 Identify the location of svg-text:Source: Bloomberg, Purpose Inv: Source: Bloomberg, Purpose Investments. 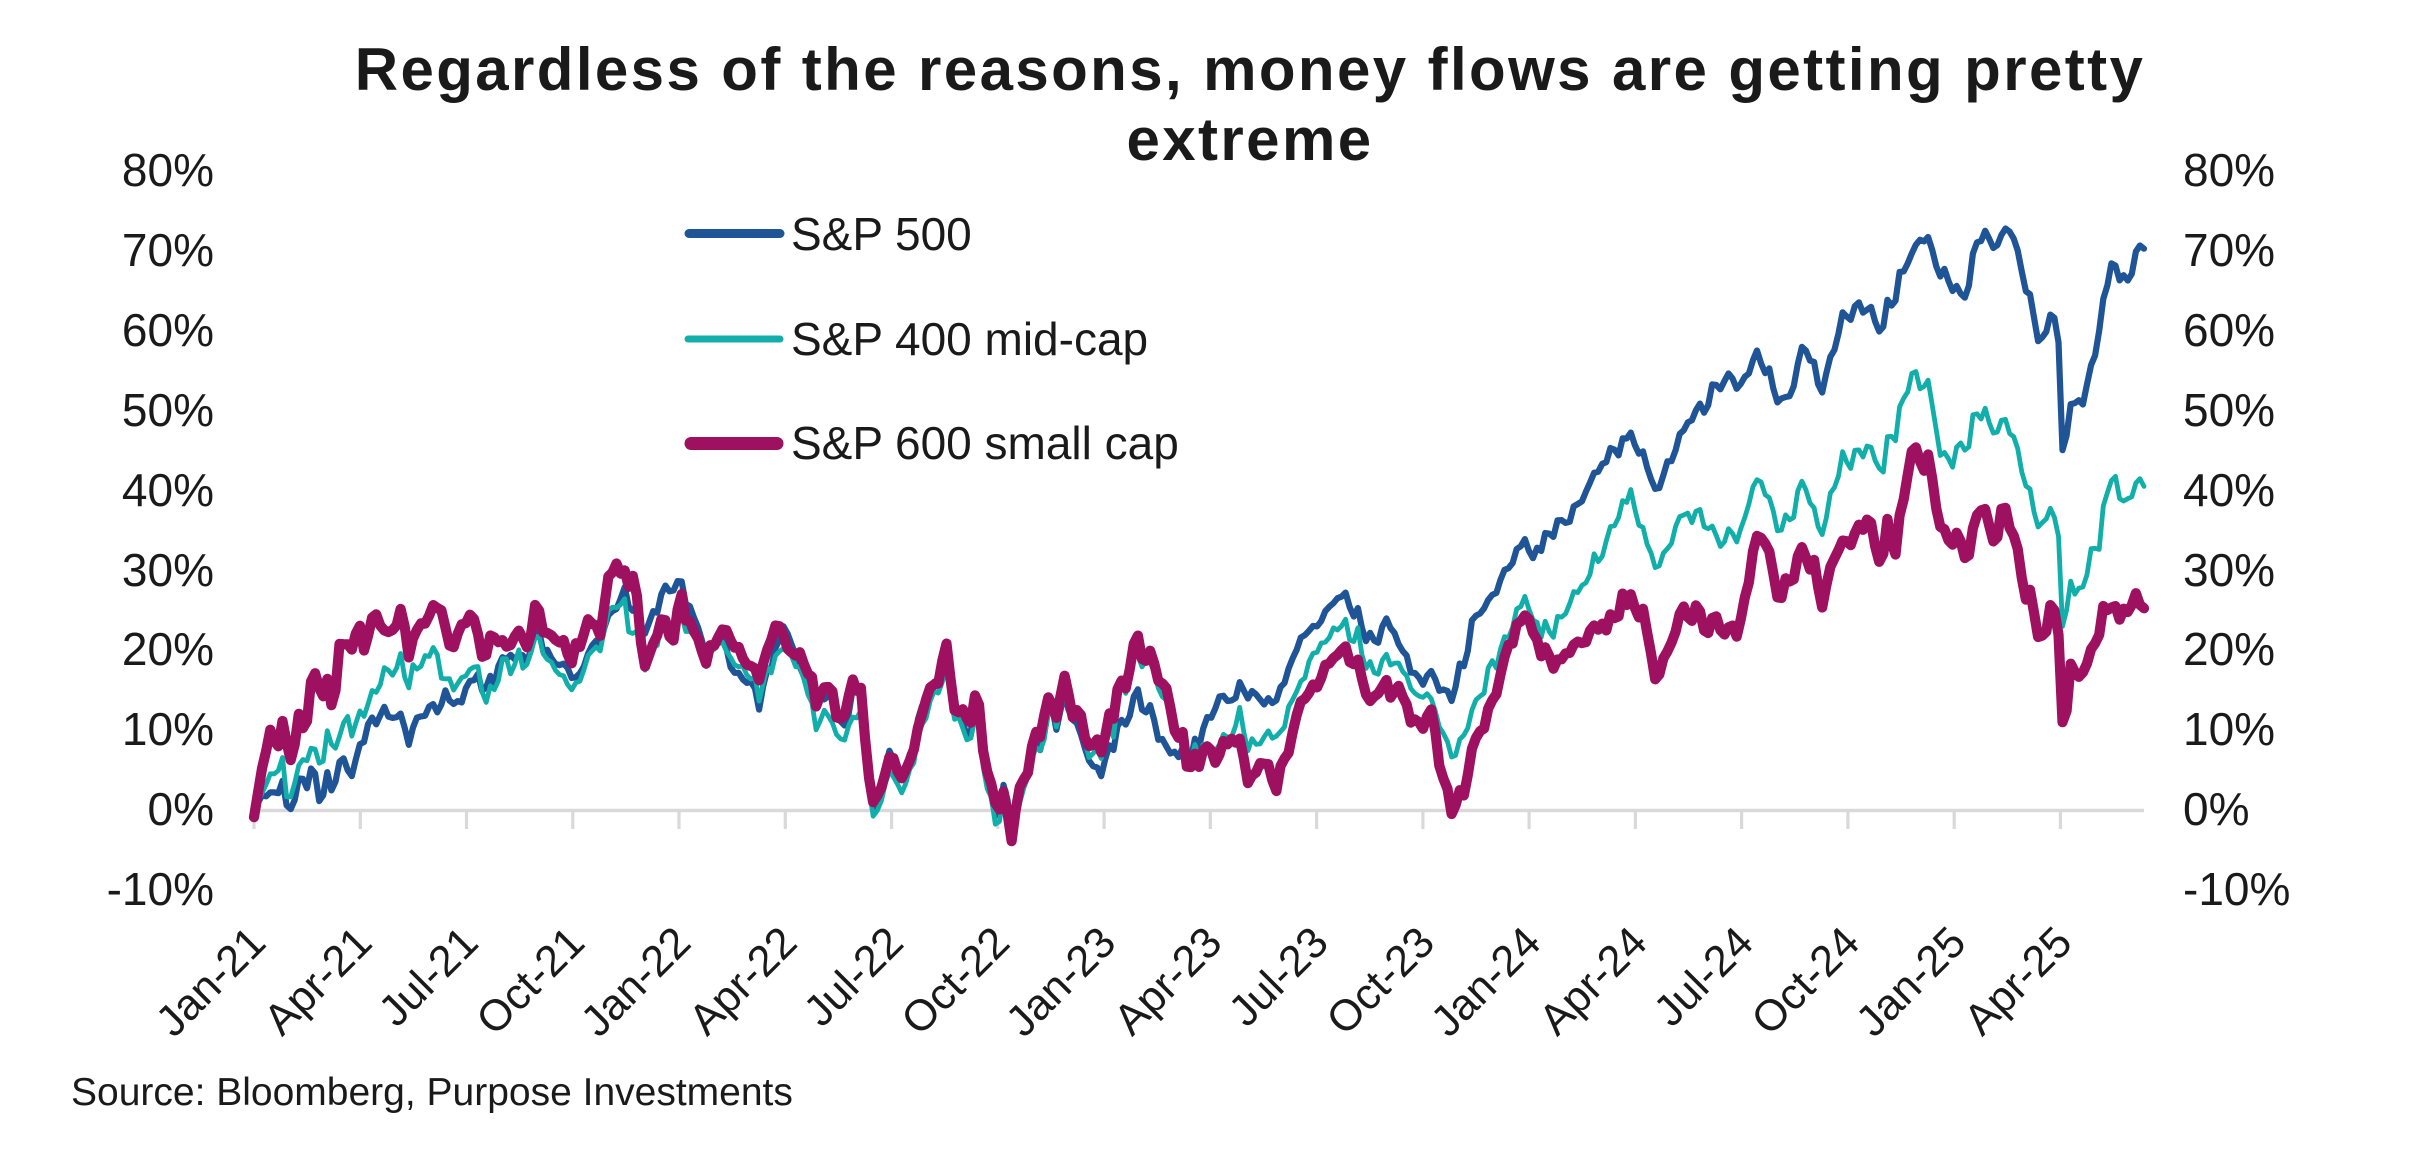
(432, 1092).